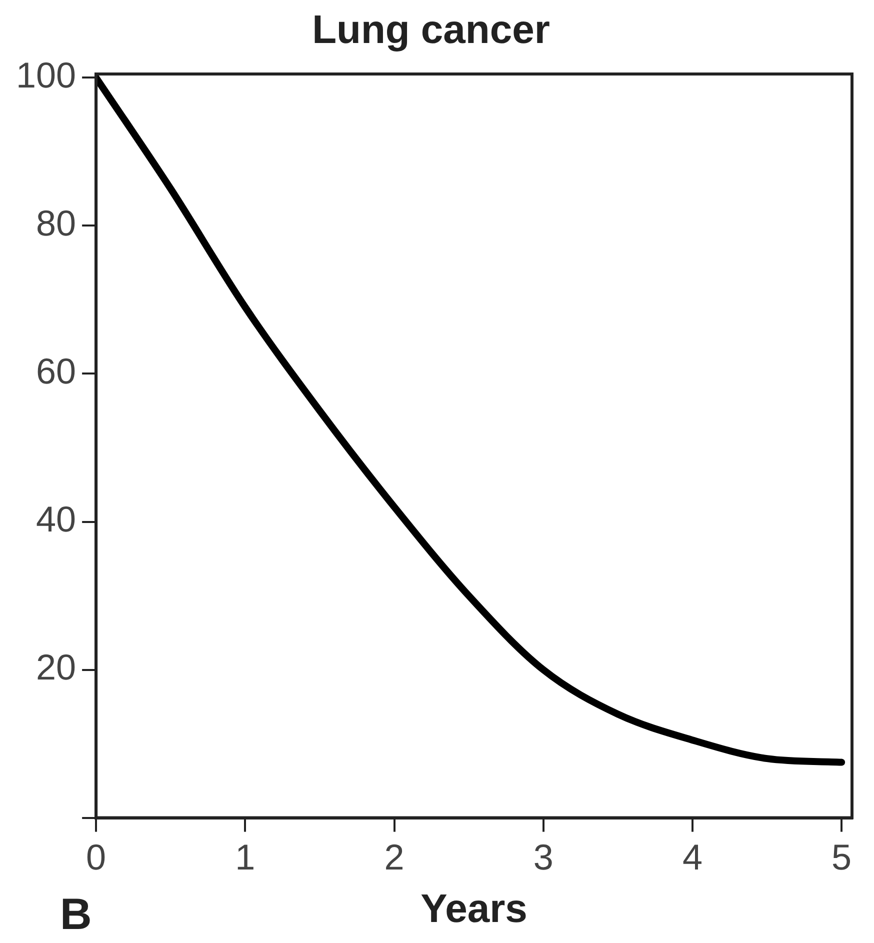  What do you see at coordinates (431, 30) in the screenshot?
I see `chart-title: Lung cancer` at bounding box center [431, 30].